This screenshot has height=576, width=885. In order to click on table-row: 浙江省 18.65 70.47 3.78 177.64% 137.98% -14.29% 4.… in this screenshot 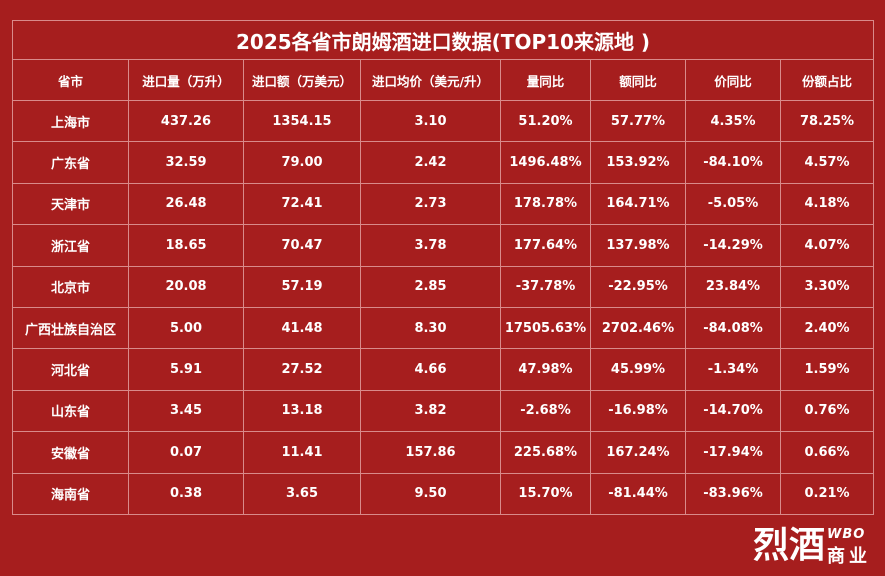, I will do `click(443, 245)`.